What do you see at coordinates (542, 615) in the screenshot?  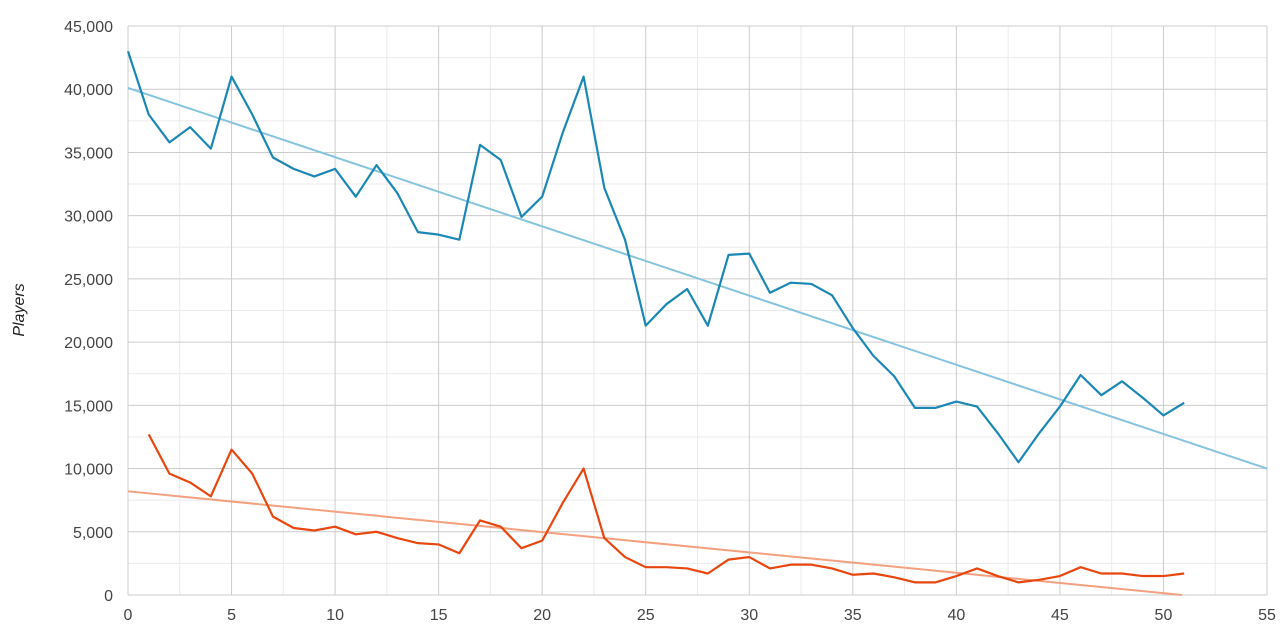 I see `x-tick-label: 20` at bounding box center [542, 615].